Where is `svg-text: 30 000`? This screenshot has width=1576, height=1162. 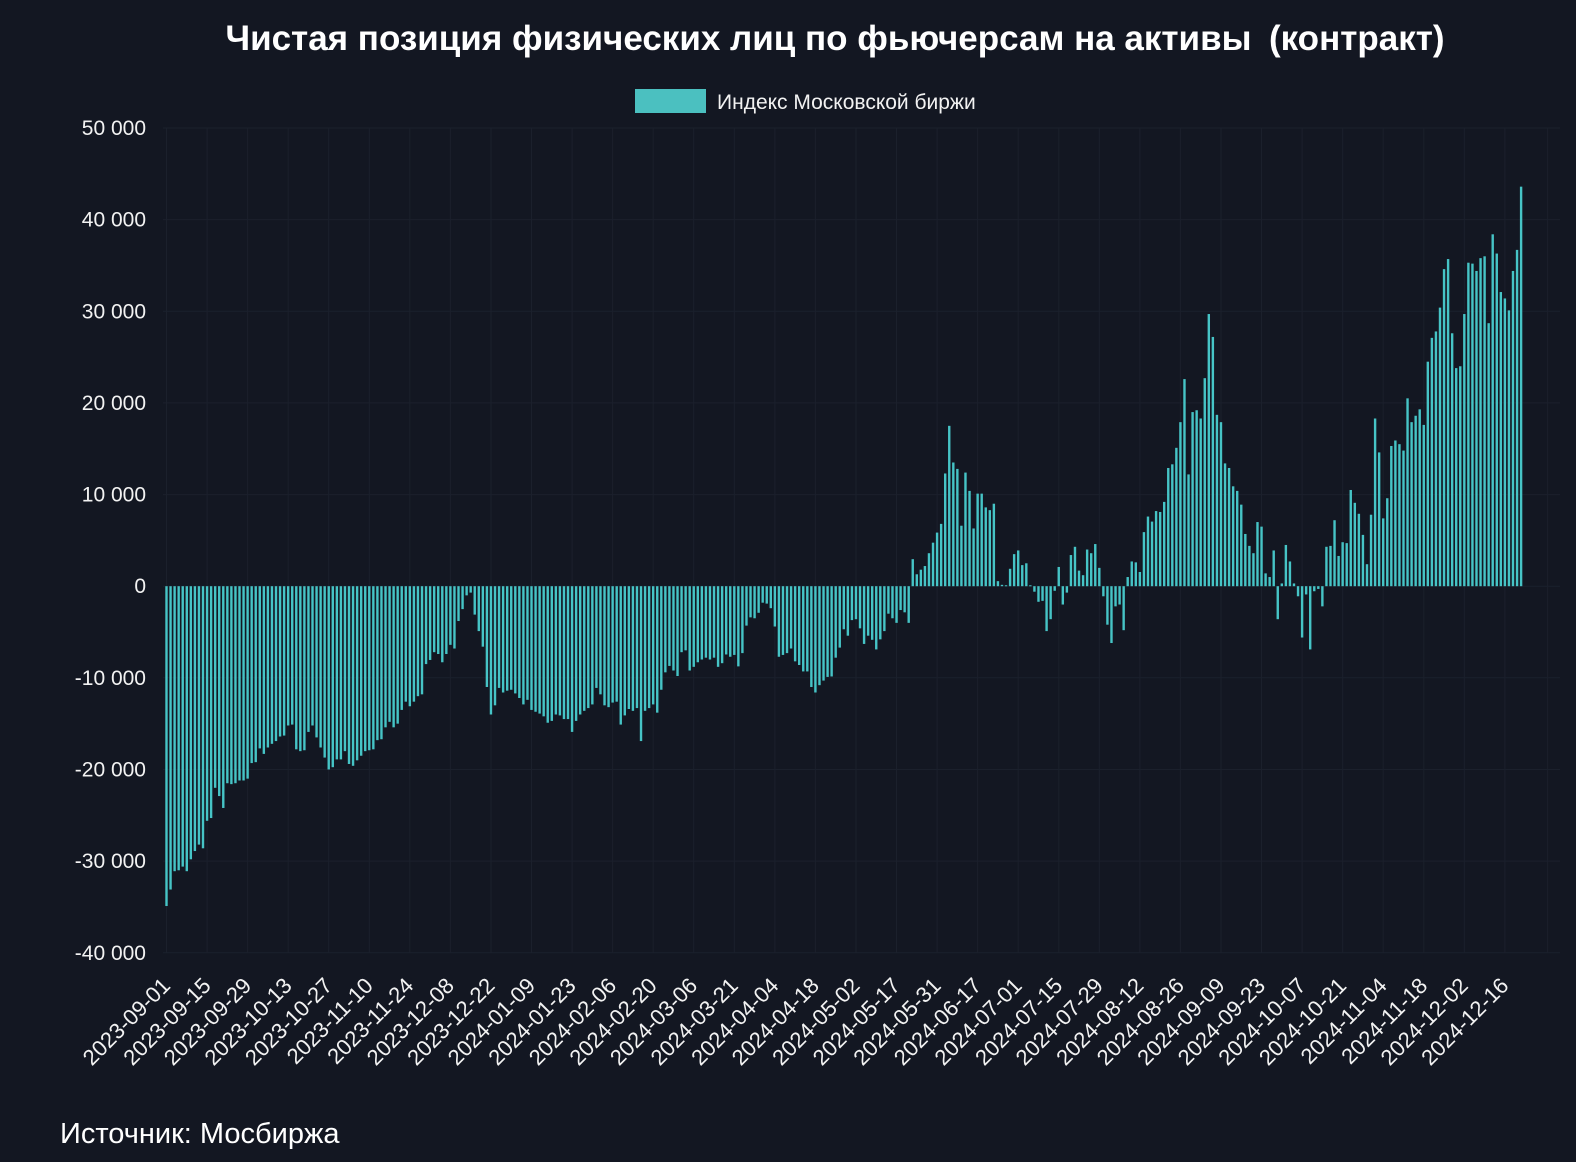 svg-text: 30 000 is located at coordinates (114, 311).